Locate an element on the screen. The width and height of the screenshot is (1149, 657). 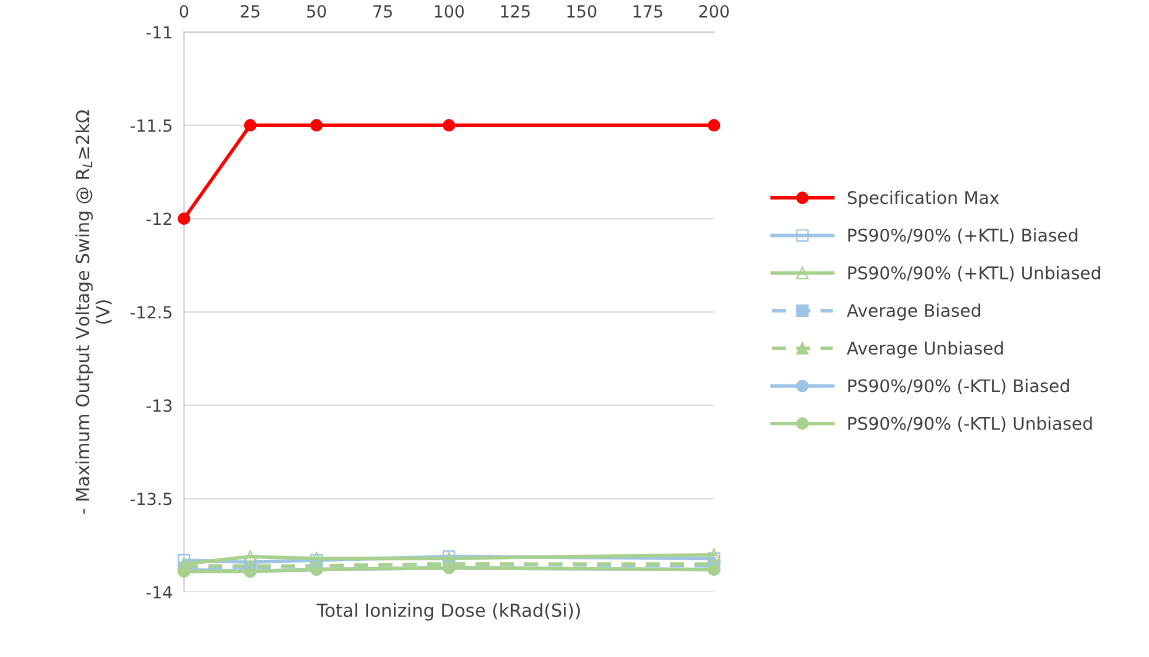
y-tick-label: -13.5 is located at coordinates (151, 499).